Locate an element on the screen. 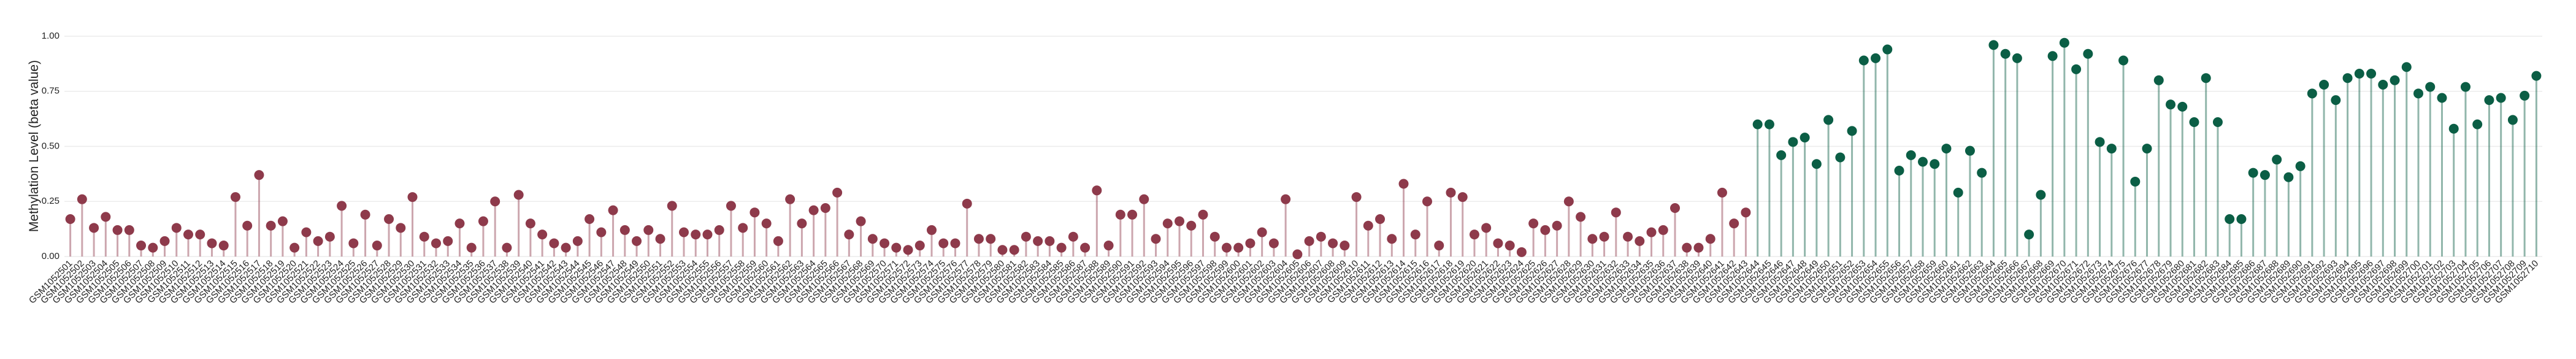 This screenshot has width=2576, height=359. y-tick-label: 0.50 is located at coordinates (50, 146).